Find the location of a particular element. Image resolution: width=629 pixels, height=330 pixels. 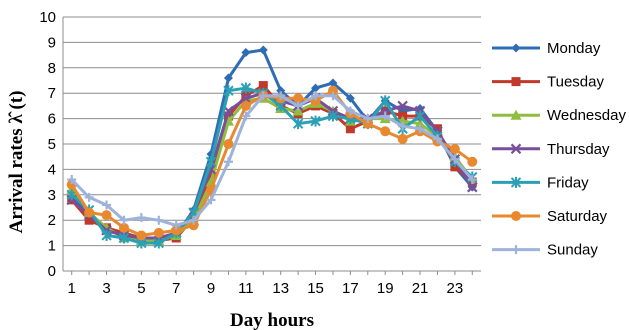

legend-label: Friday is located at coordinates (568, 182).